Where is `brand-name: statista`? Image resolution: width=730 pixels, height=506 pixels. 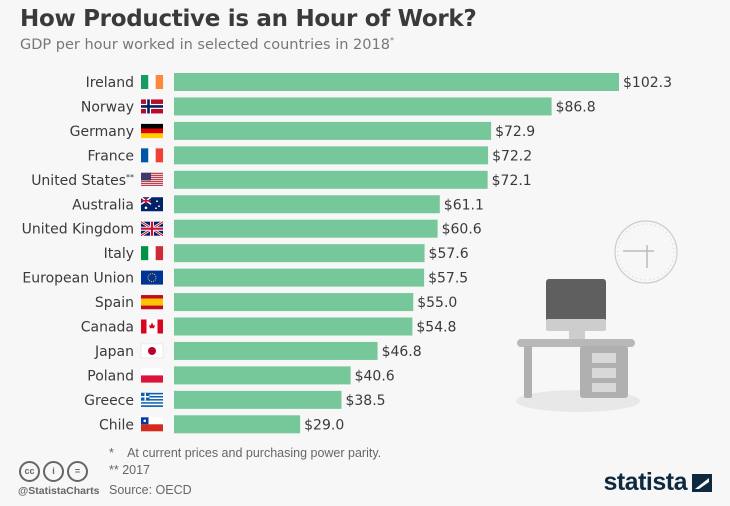 brand-name: statista is located at coordinates (645, 482).